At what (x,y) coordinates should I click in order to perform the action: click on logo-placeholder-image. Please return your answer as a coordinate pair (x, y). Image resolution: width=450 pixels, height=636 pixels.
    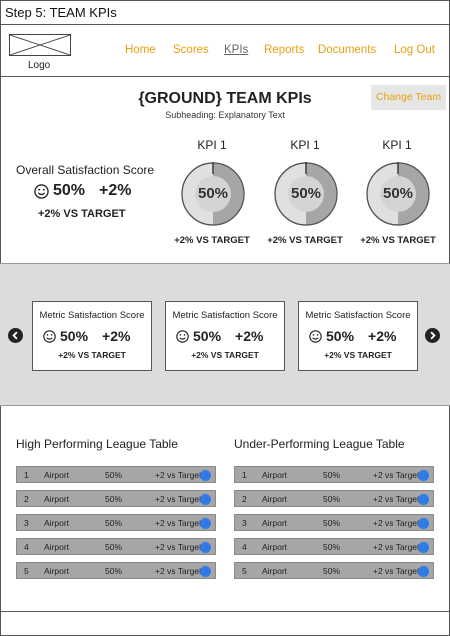
    Looking at the image, I should click on (40, 45).